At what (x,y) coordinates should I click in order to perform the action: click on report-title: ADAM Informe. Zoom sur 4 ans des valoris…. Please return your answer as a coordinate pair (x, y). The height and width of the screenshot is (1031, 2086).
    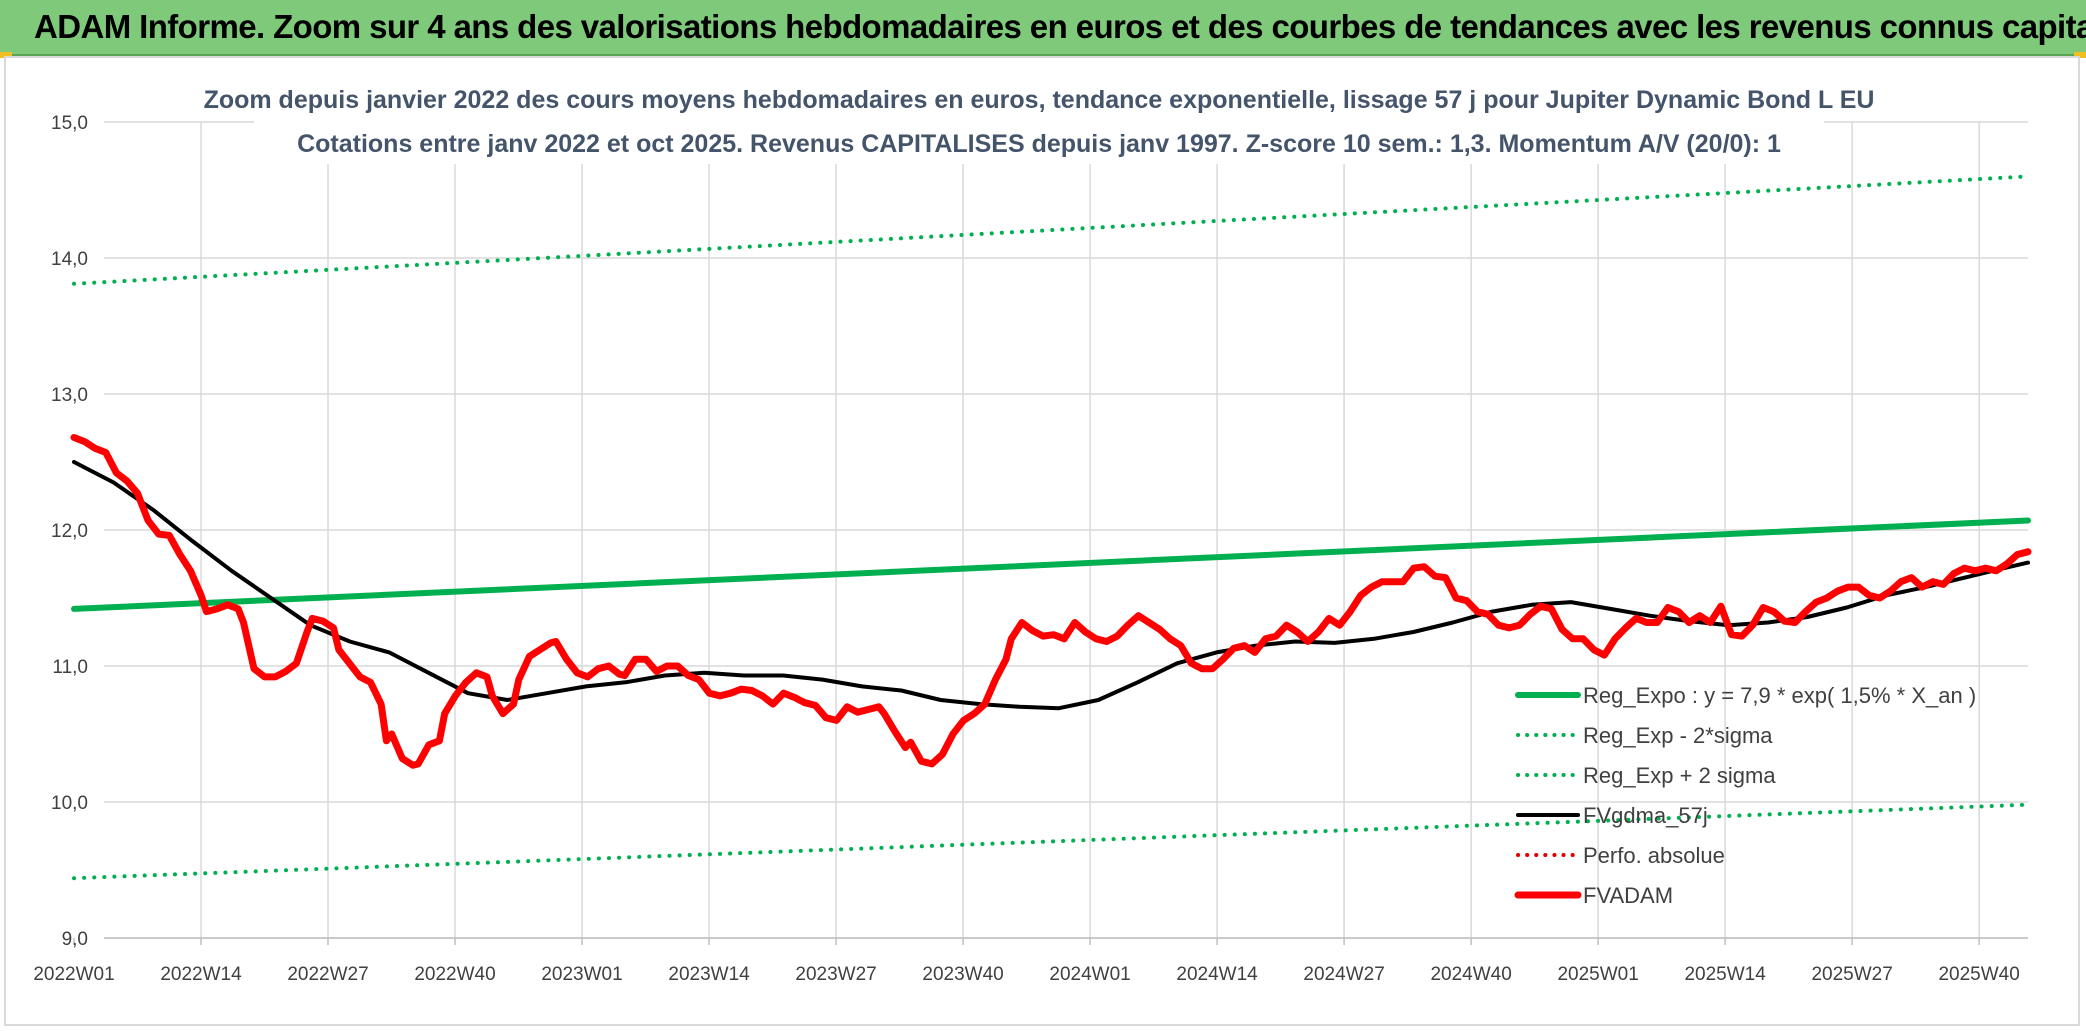
    Looking at the image, I should click on (1060, 26).